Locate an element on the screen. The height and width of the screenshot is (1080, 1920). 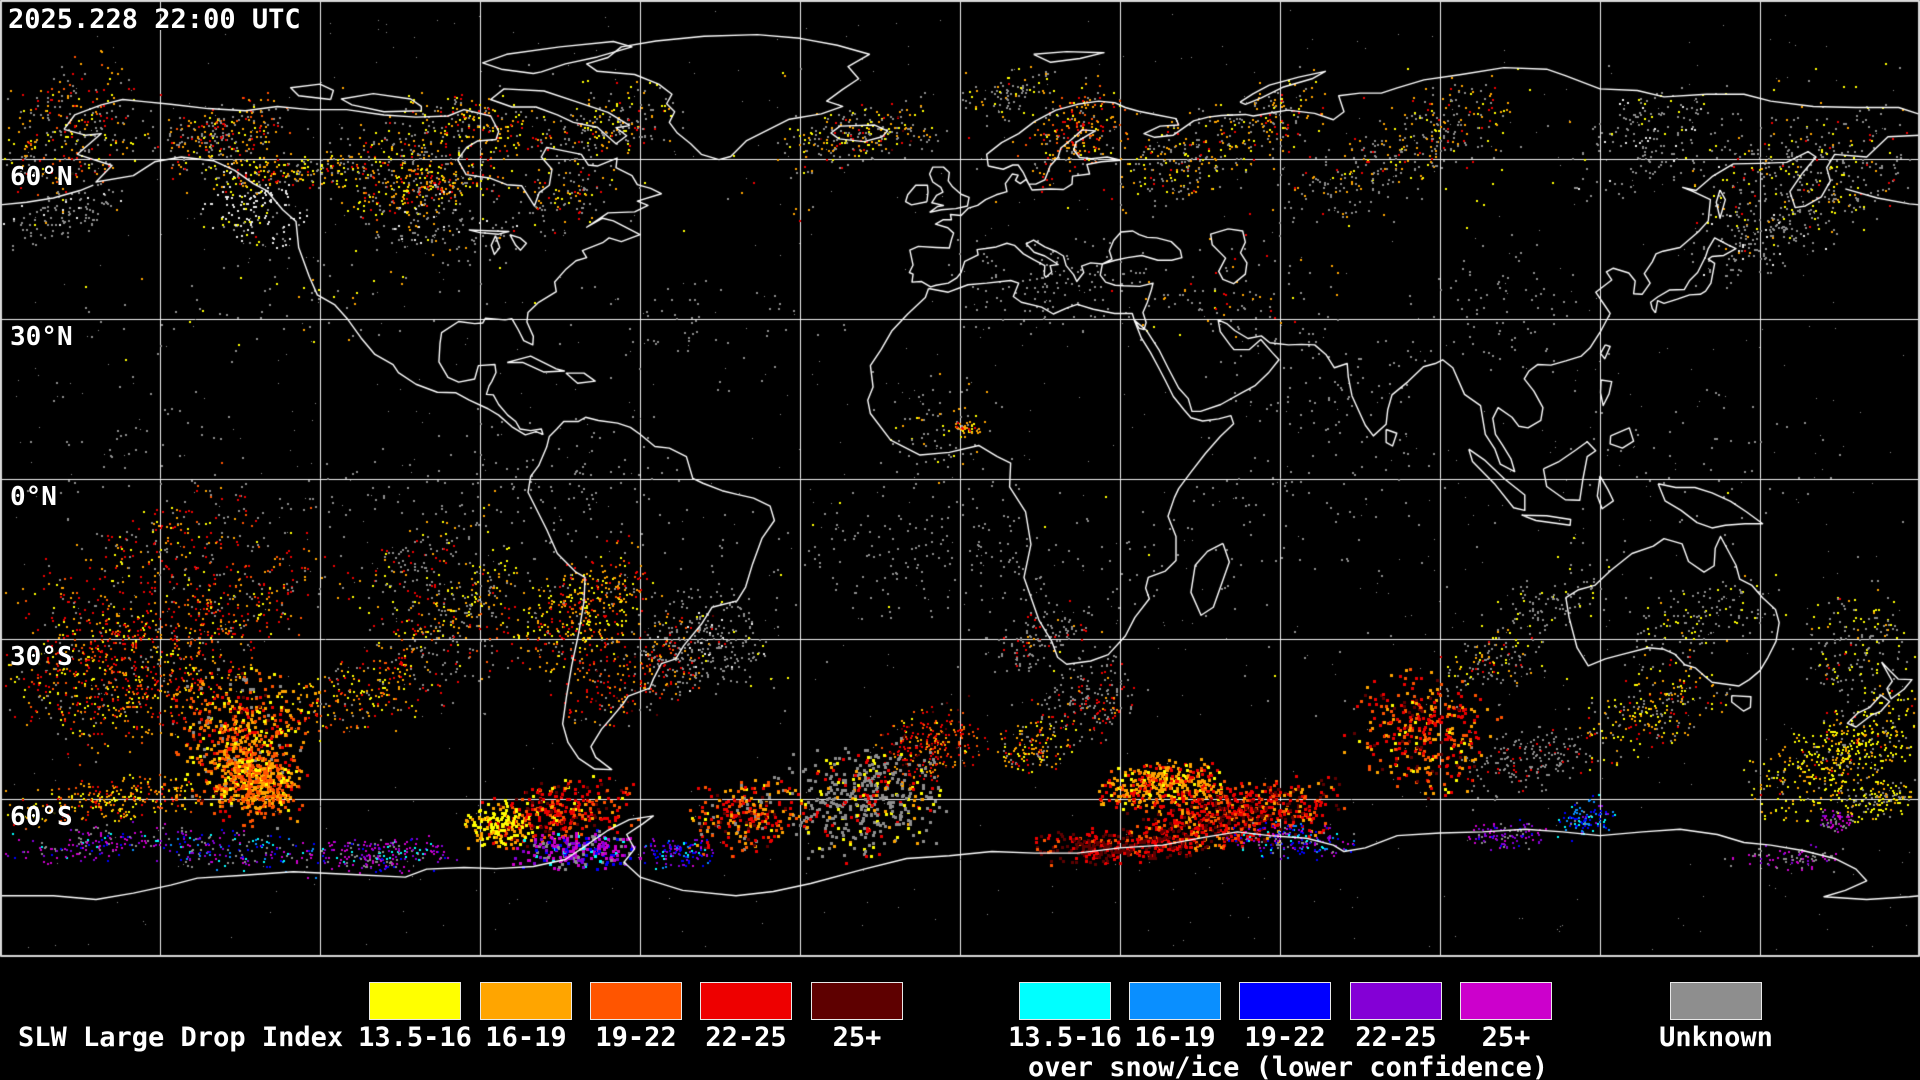
latitude-label-60S: 60°S is located at coordinates (41, 817).